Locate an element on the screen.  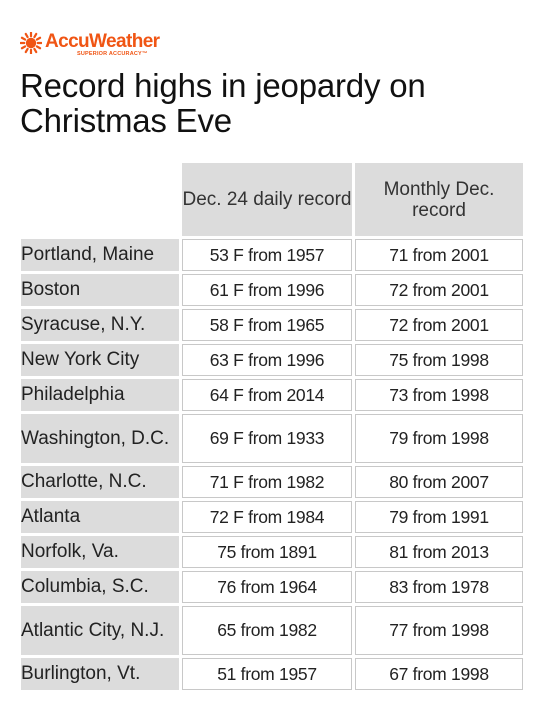
daily-record-cell: 72 F from 1984 is located at coordinates (267, 517).